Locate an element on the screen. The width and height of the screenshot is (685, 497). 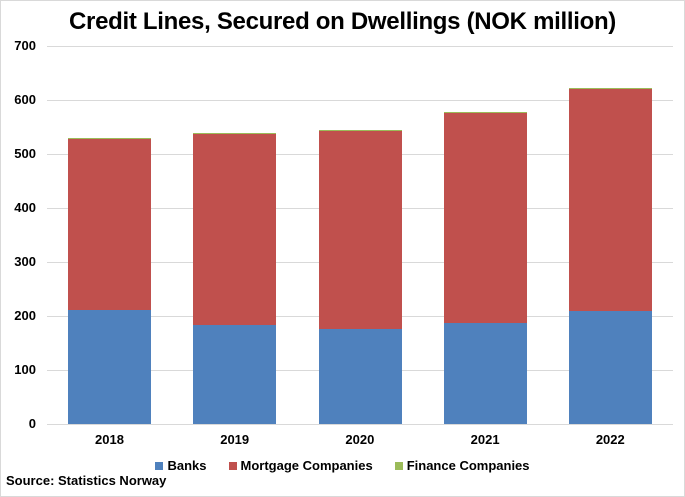
legend-label: Mortgage Companies is located at coordinates (306, 465).